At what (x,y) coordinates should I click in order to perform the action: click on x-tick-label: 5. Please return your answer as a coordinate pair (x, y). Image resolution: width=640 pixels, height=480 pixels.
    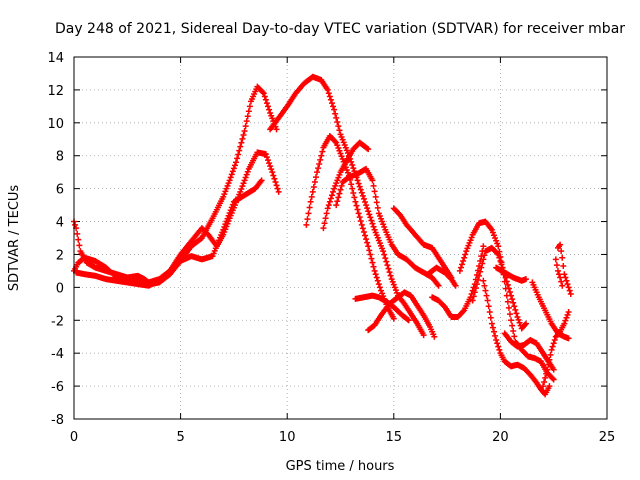
    Looking at the image, I should click on (180, 437).